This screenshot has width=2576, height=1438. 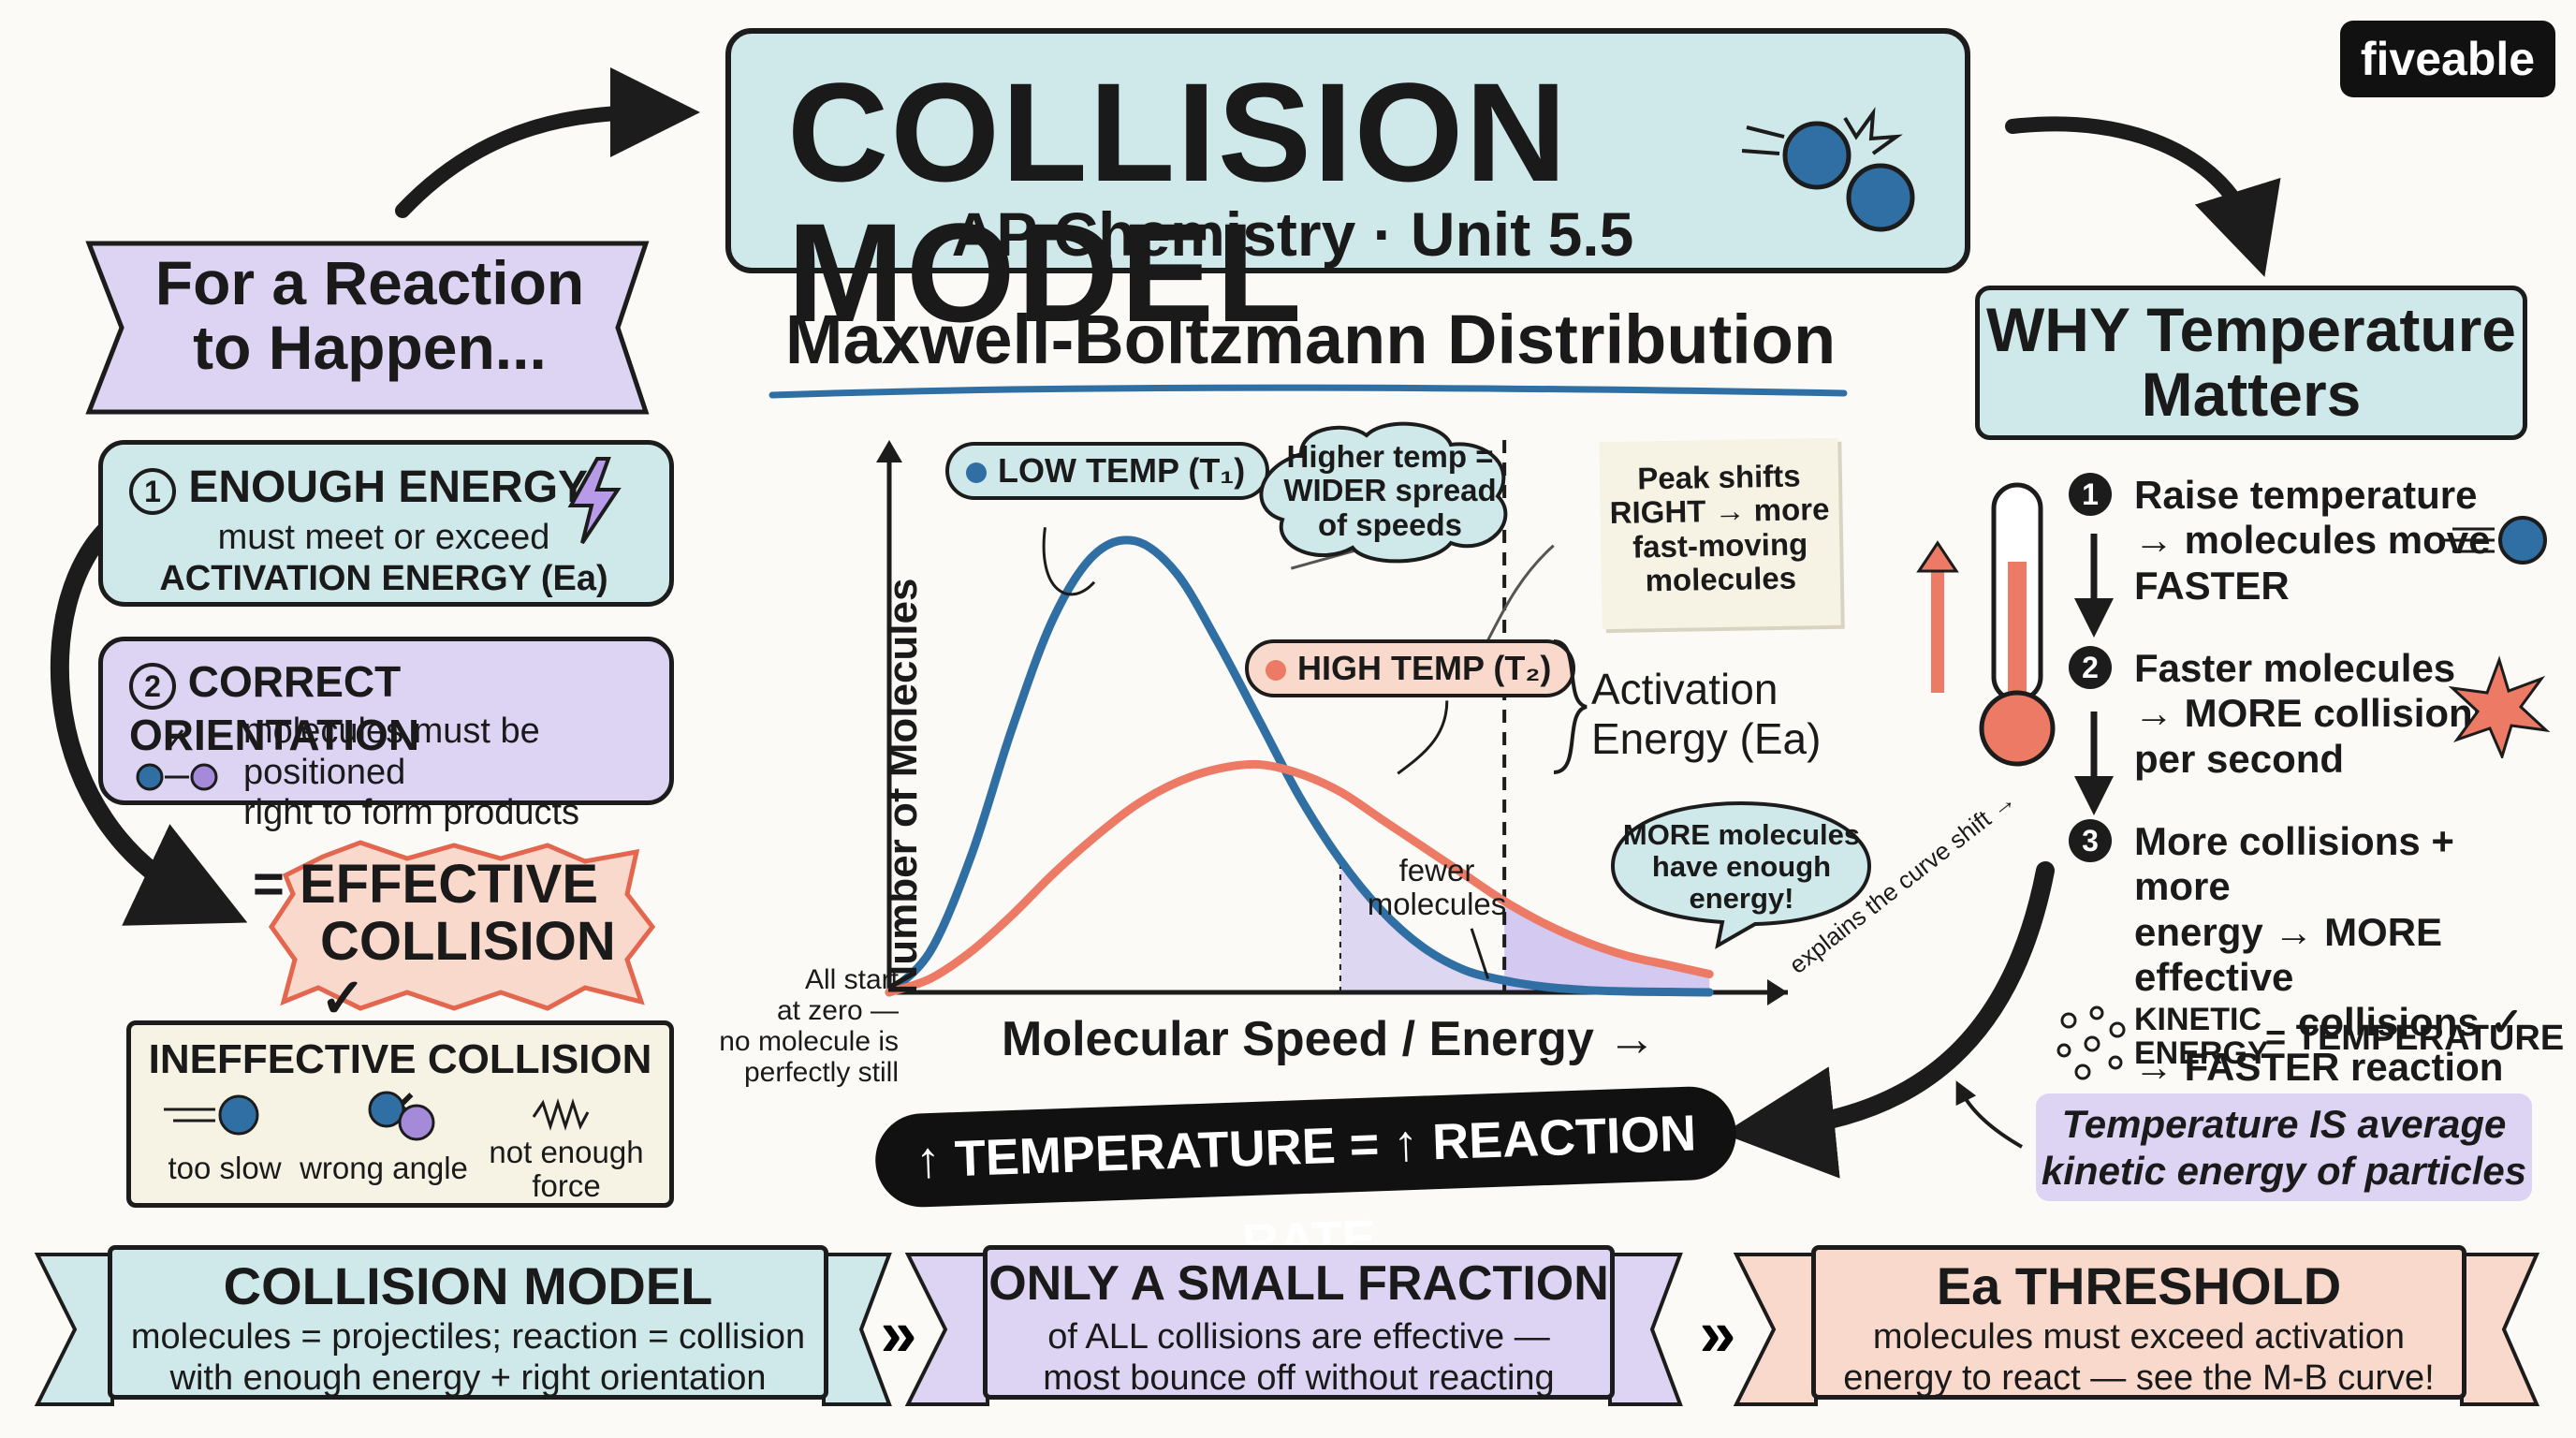 I want to click on ineffective-not-enough-force: not enough force, so click(x=566, y=1169).